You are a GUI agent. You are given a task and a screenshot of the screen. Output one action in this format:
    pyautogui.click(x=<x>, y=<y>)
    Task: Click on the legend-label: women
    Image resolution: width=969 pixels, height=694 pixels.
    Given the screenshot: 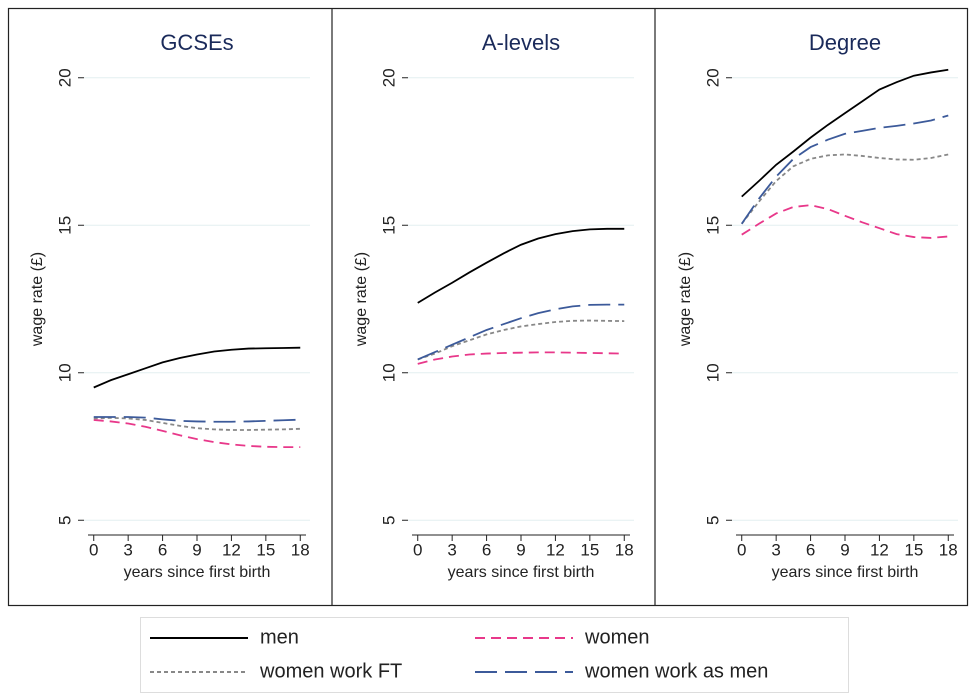 What is the action you would take?
    pyautogui.click(x=616, y=637)
    